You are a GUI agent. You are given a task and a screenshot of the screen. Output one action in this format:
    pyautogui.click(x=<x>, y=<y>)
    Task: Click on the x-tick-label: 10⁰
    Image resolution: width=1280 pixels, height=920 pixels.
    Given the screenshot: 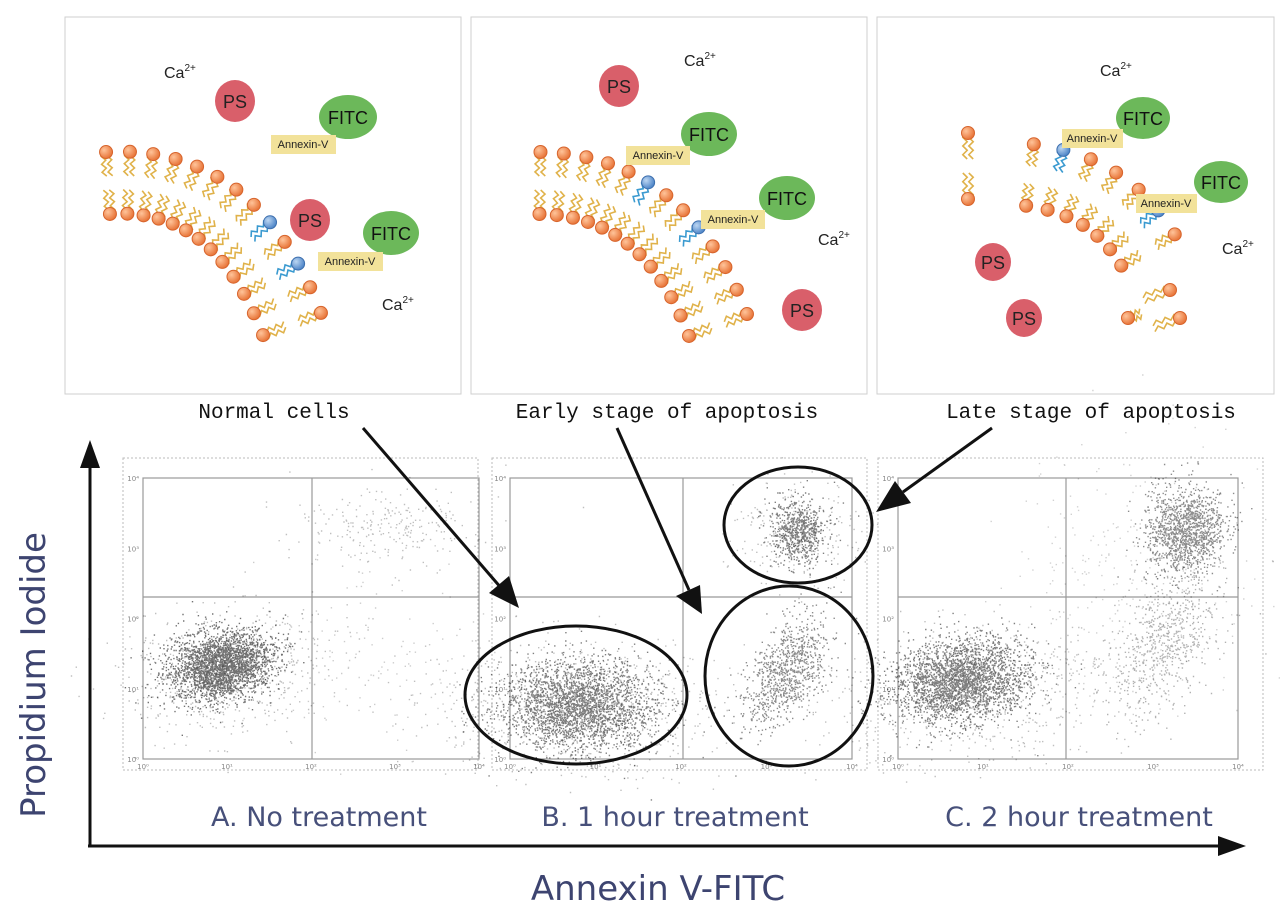 What is the action you would take?
    pyautogui.click(x=143, y=767)
    